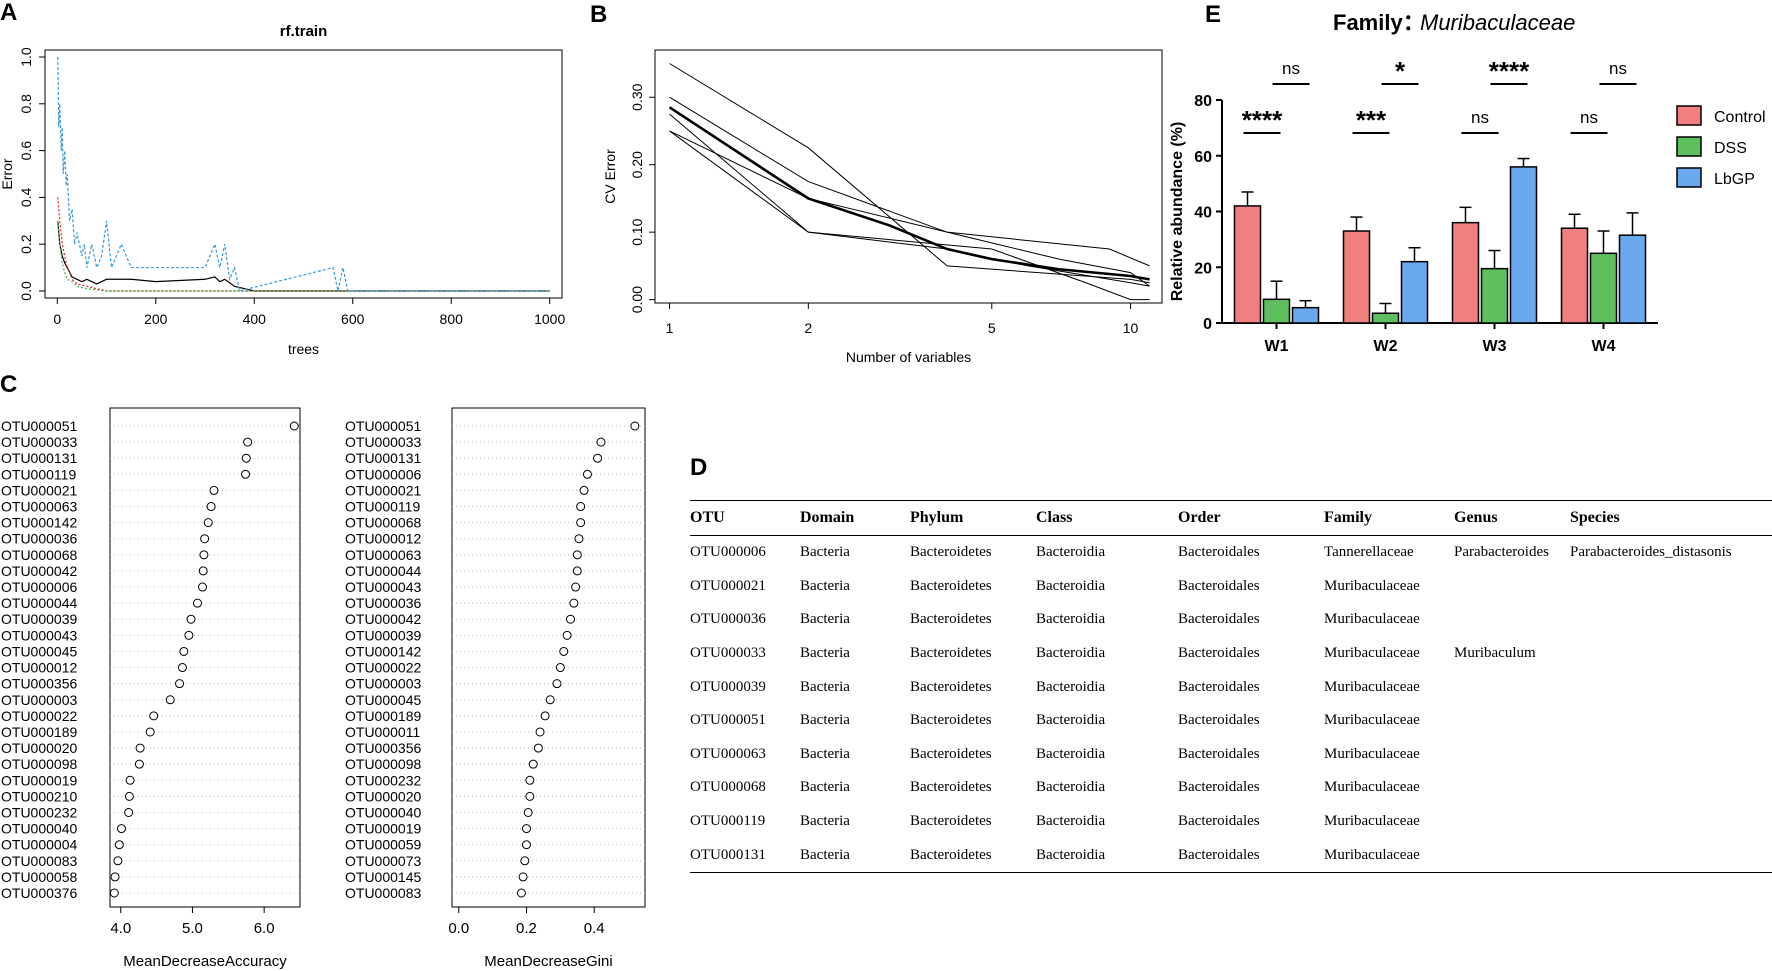 The width and height of the screenshot is (1772, 971). I want to click on category-label: OTU000040, so click(383, 812).